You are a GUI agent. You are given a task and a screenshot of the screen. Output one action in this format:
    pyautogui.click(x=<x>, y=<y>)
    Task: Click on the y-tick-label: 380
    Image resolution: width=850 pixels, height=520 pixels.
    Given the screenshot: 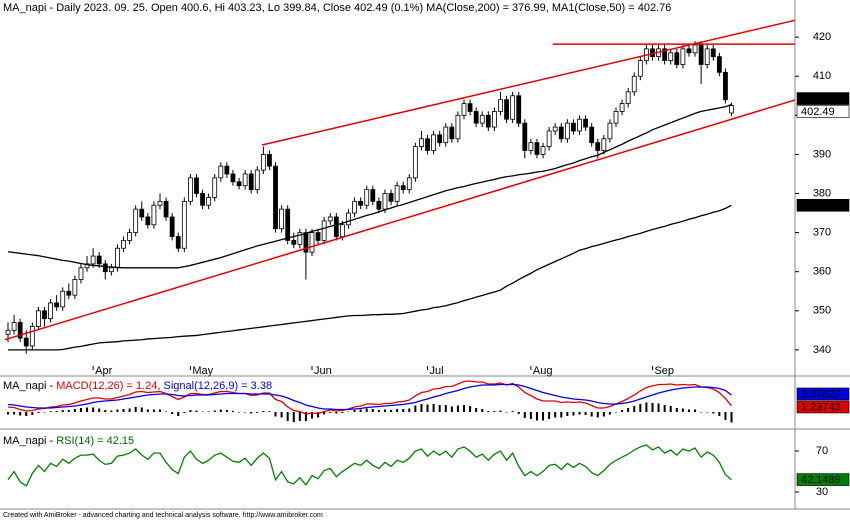 What is the action you would take?
    pyautogui.click(x=822, y=193)
    